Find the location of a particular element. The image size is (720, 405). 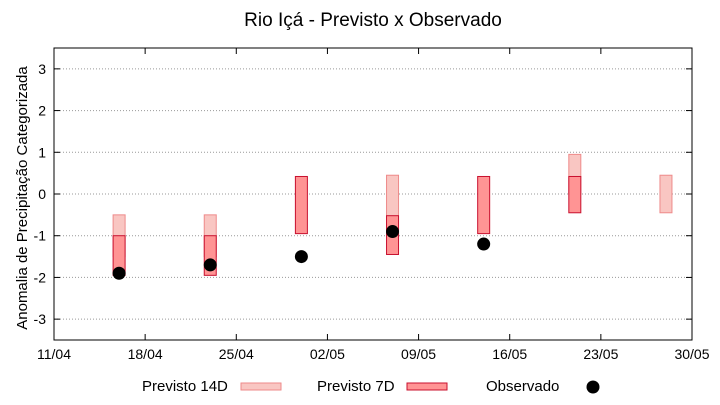

x-tick-label: 11/04 is located at coordinates (54, 354).